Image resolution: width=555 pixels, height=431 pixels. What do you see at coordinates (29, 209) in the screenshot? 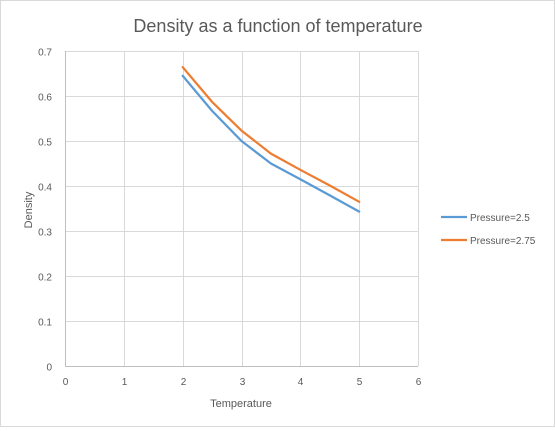
I see `y-axis-label: Density` at bounding box center [29, 209].